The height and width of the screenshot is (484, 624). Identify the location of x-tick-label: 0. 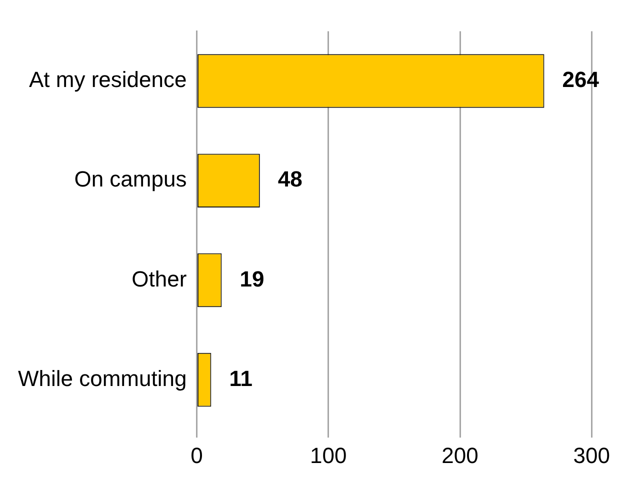
(196, 455).